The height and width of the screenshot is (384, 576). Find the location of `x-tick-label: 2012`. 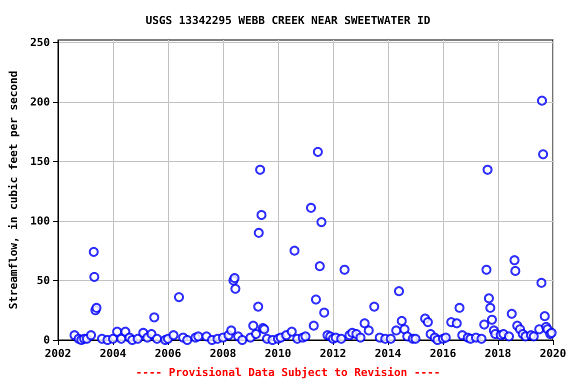

x-tick-label: 2012 is located at coordinates (333, 353).